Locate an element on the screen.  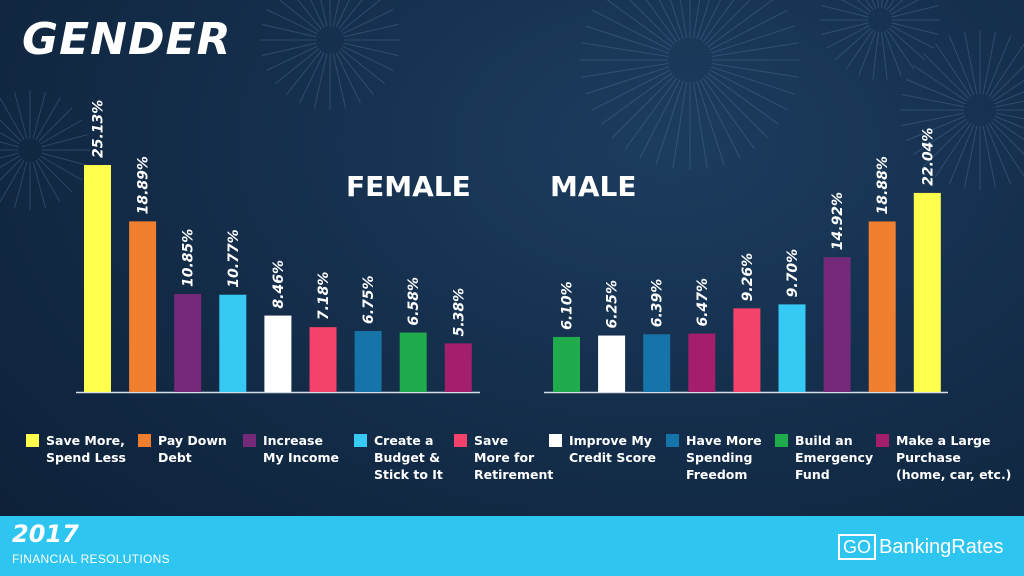
legend-label: Save More for Retirement is located at coordinates (514, 457).